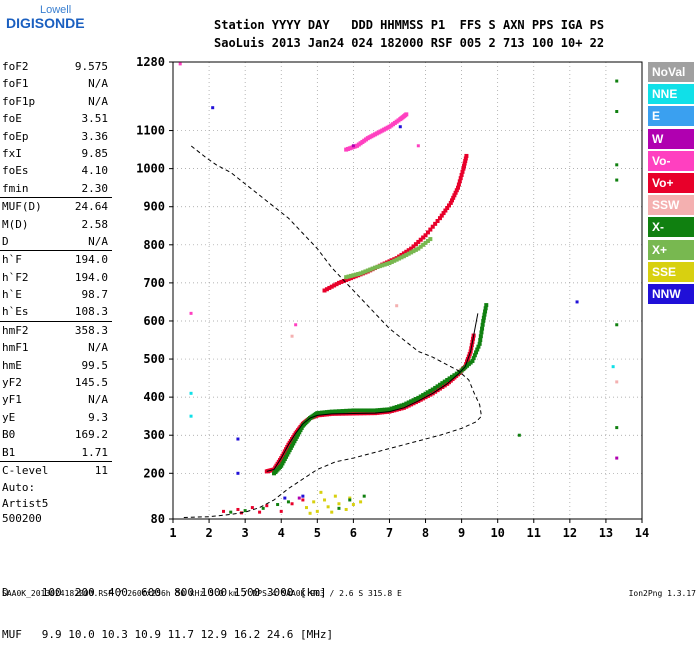  What do you see at coordinates (56, 118) in the screenshot?
I see `param-row: foE 3.51` at bounding box center [56, 118].